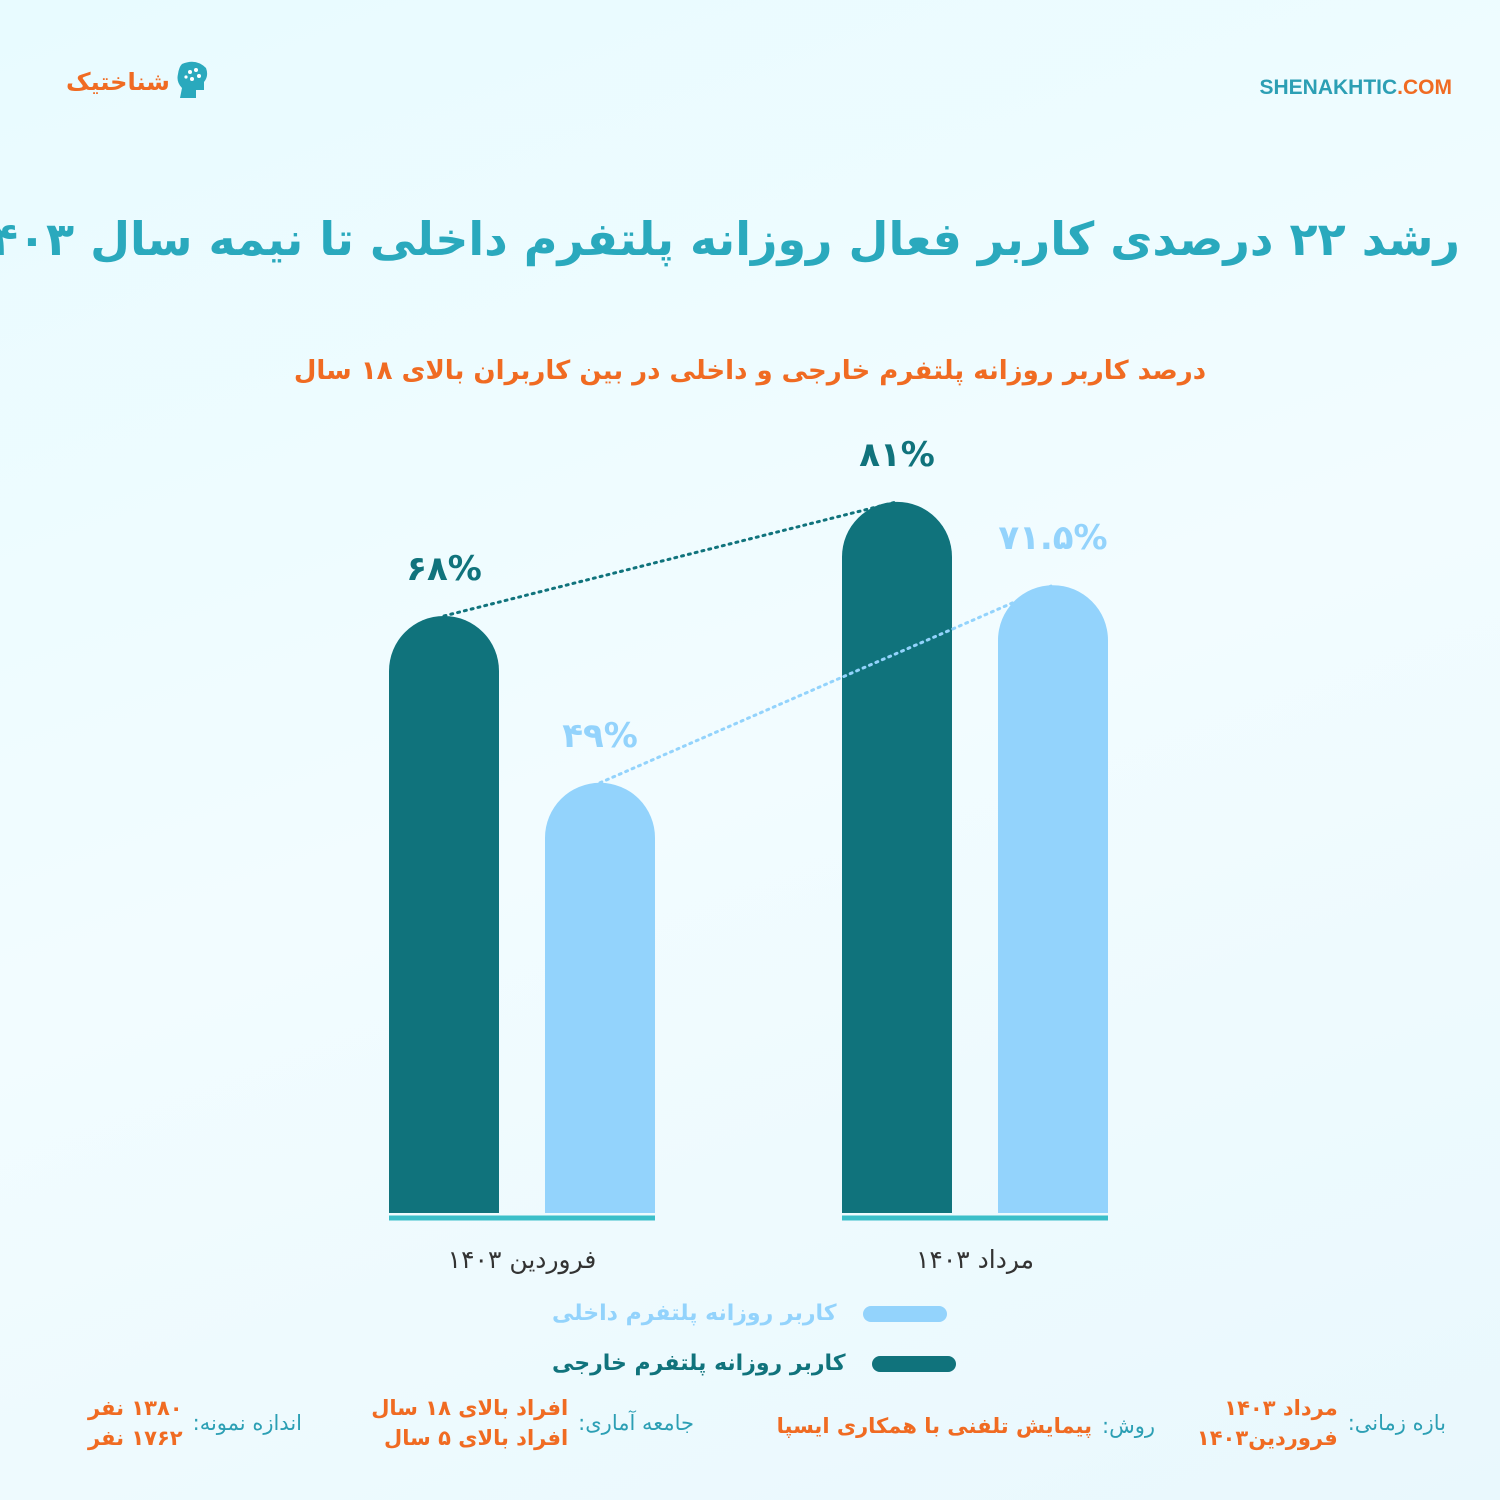  Describe the element at coordinates (1424, 87) in the screenshot. I see `site-tld: .COM` at that location.